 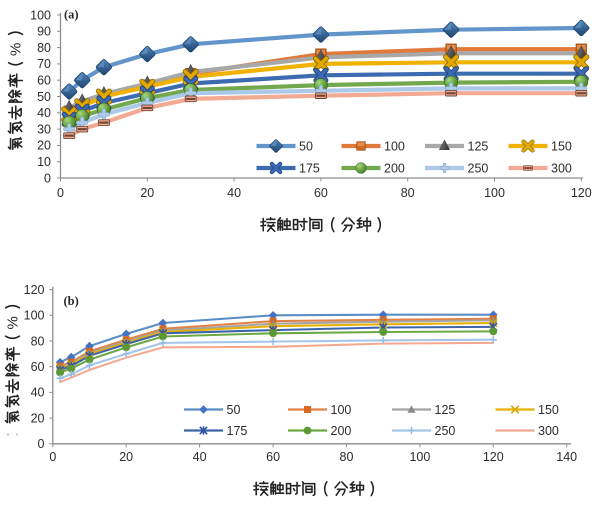 What do you see at coordinates (71, 301) in the screenshot?
I see `svg-text: (b)` at bounding box center [71, 301].